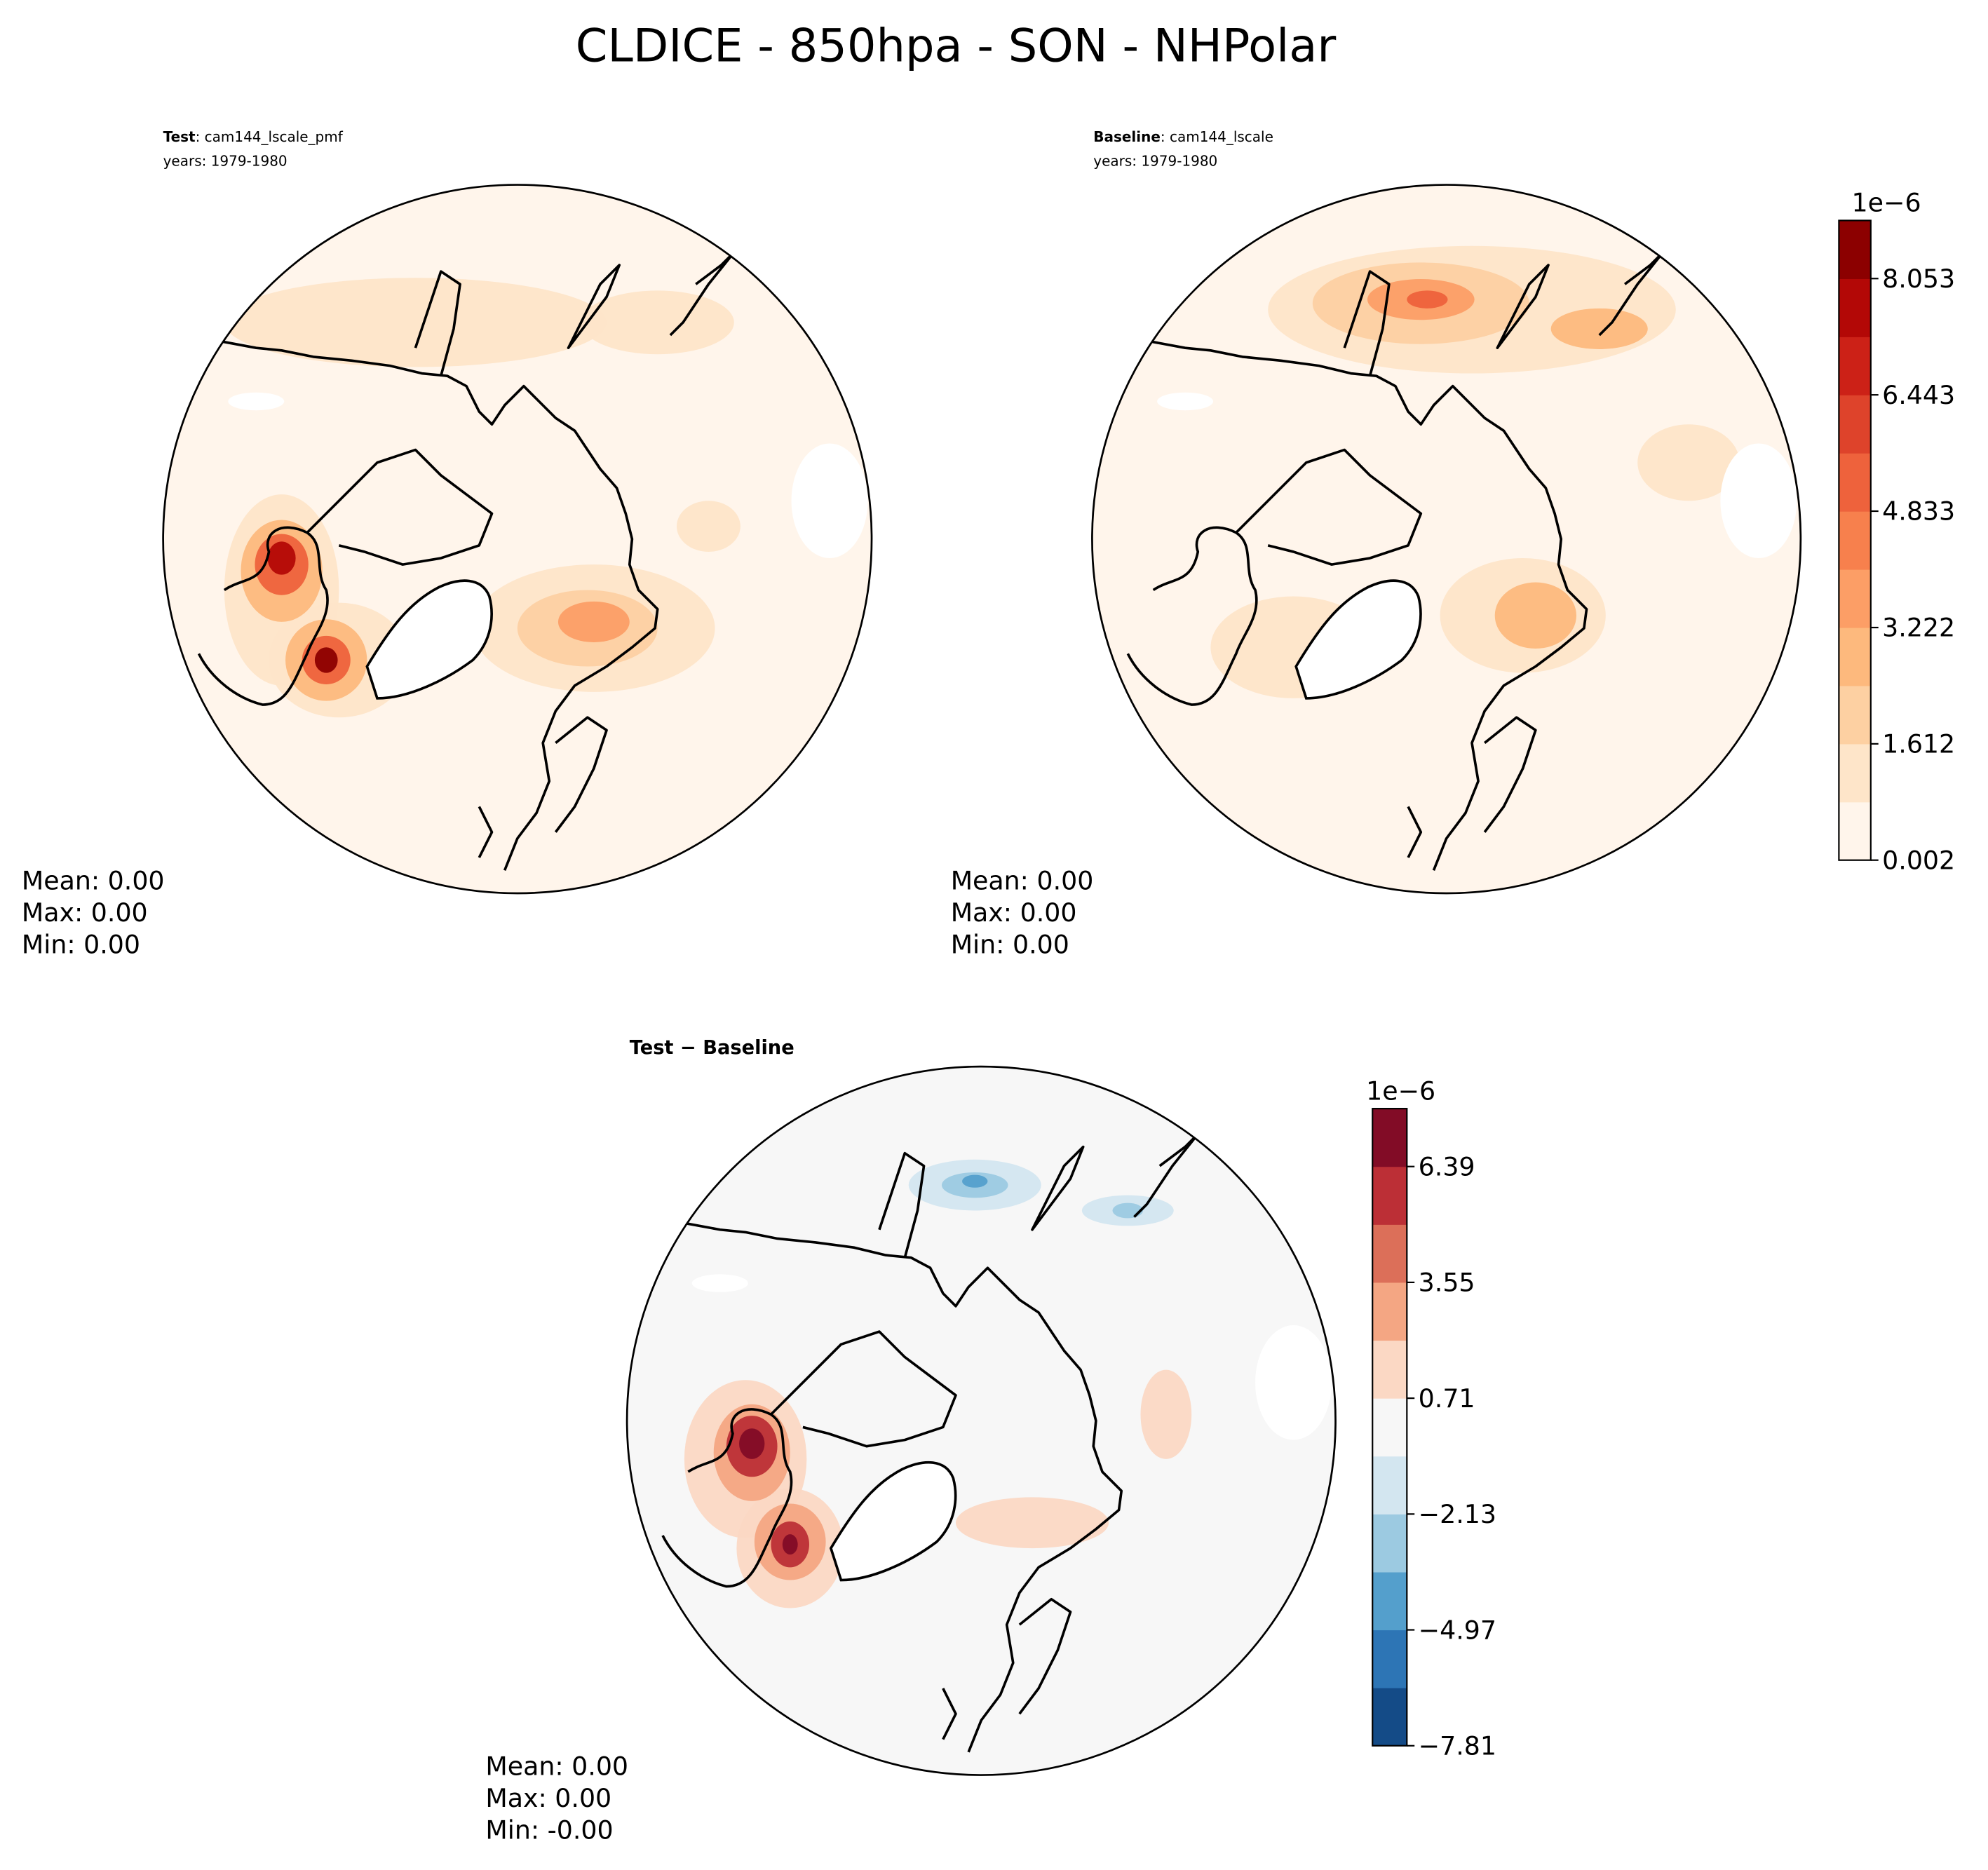 This screenshot has height=1870, width=1988. I want to click on panel-case: : cam144_lscale, so click(1217, 136).